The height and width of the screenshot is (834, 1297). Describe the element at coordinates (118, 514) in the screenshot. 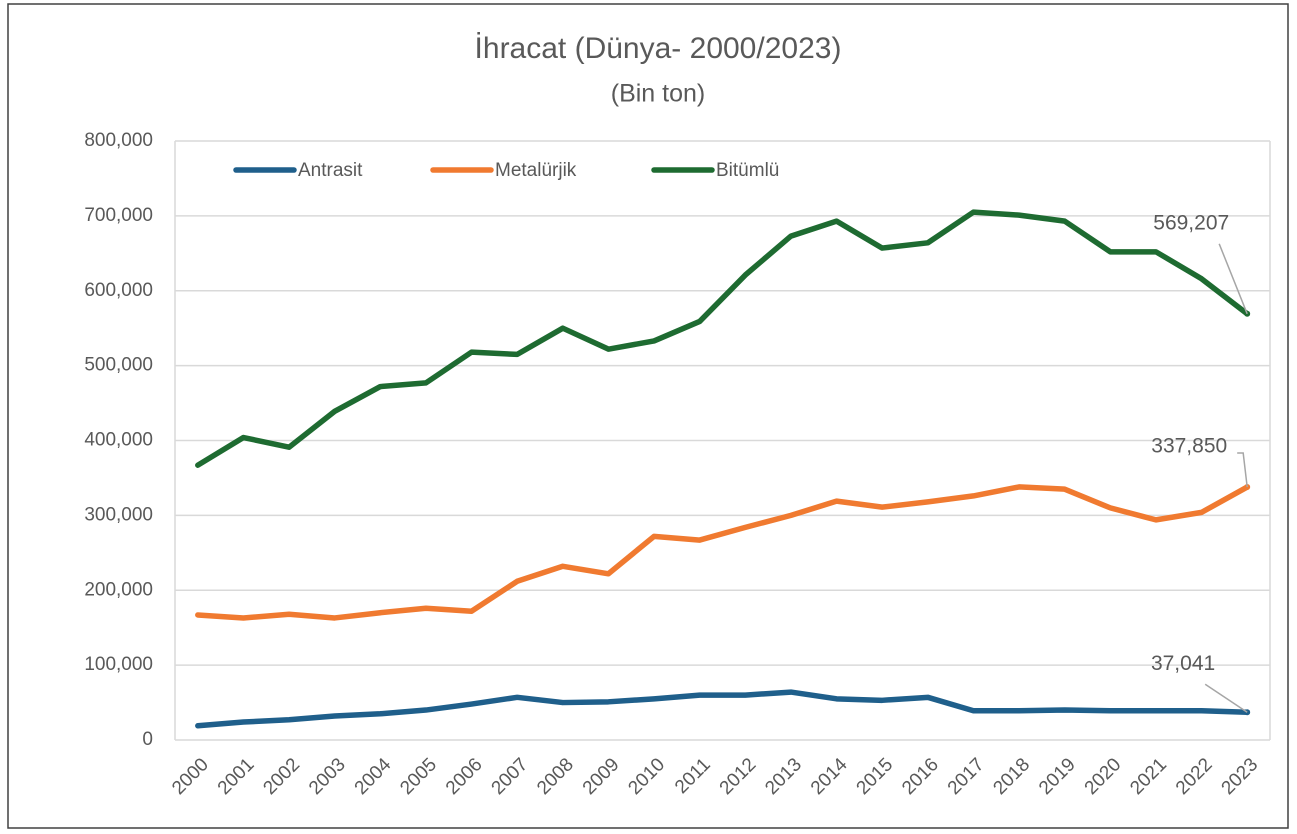

I see `y-tick-label: 300,000` at that location.